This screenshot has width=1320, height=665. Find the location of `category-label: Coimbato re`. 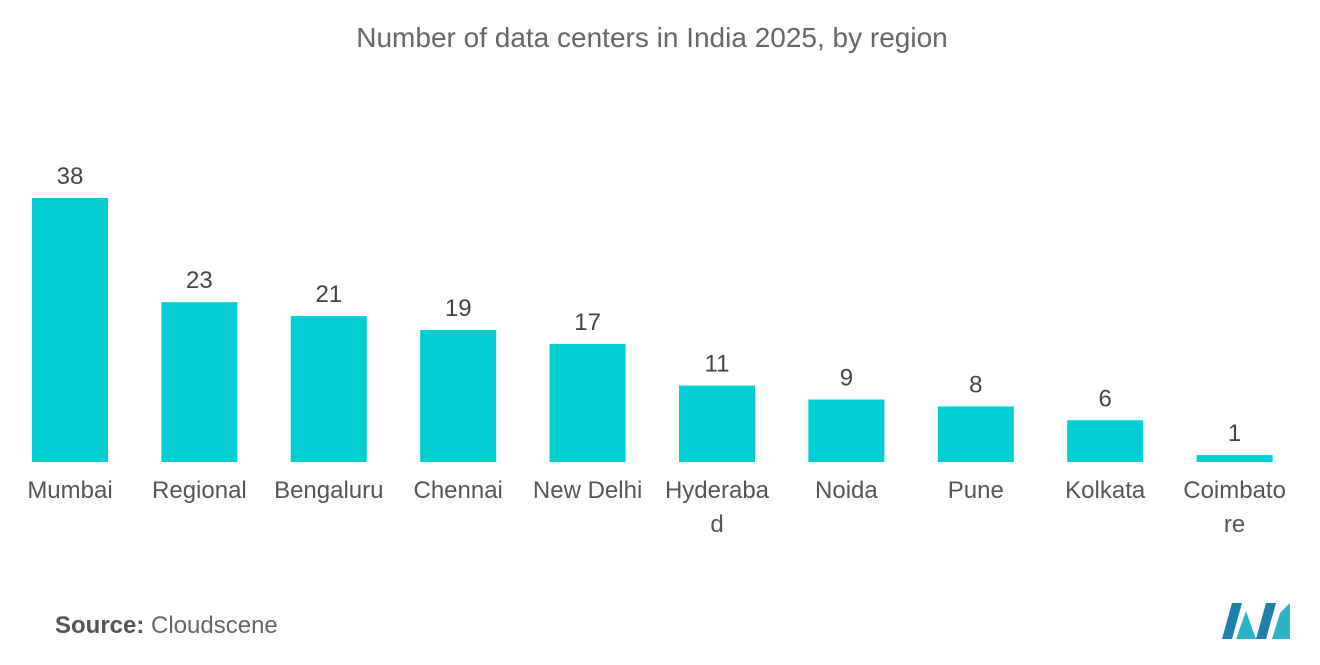

category-label: Coimbato re is located at coordinates (1234, 507).